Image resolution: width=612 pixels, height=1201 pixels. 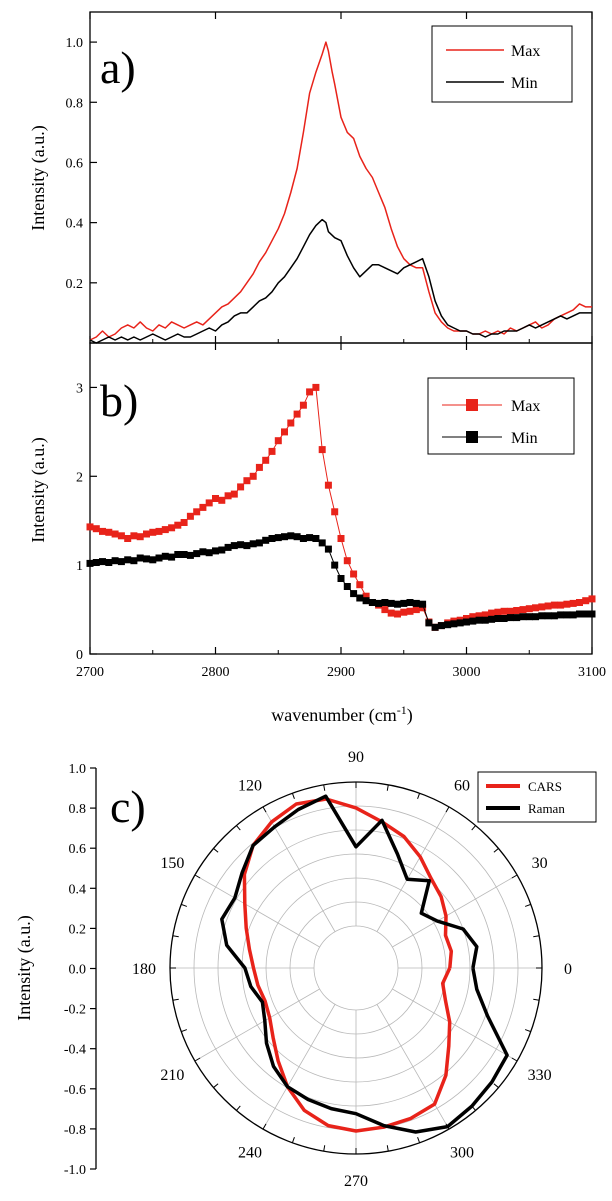 What do you see at coordinates (525, 406) in the screenshot?
I see `panel-b-legend-max-label: Max` at bounding box center [525, 406].